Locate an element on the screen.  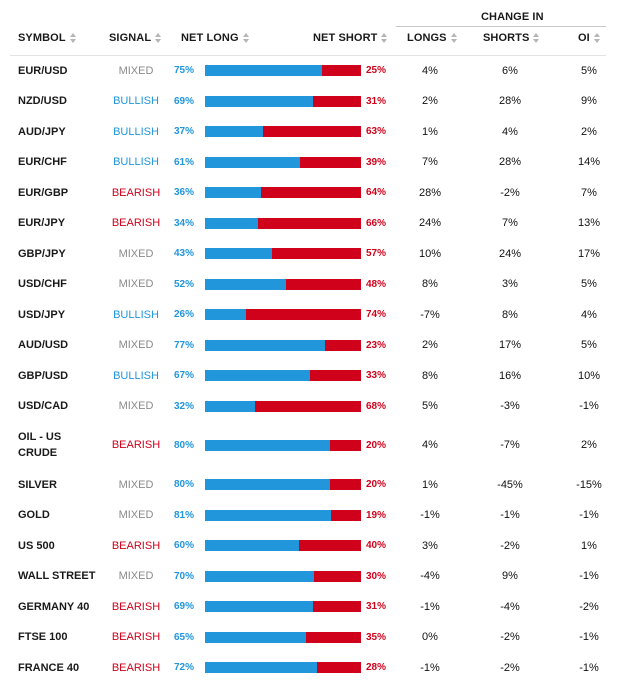
table-row: USD/CHF MIXED 52% 48% 8% 3% 5% is located at coordinates (316, 284).